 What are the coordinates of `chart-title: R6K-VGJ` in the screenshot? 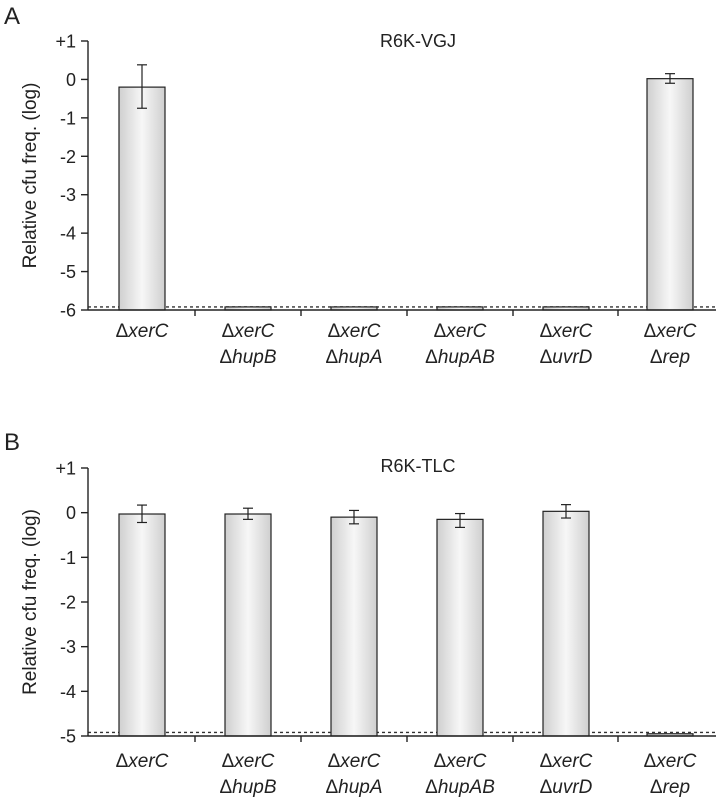 It's located at (418, 41).